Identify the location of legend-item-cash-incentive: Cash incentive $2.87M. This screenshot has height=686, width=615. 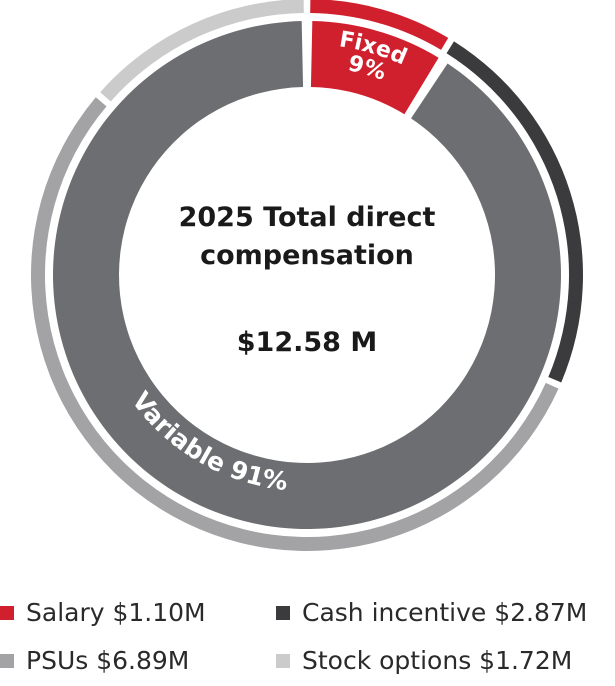
(431, 612).